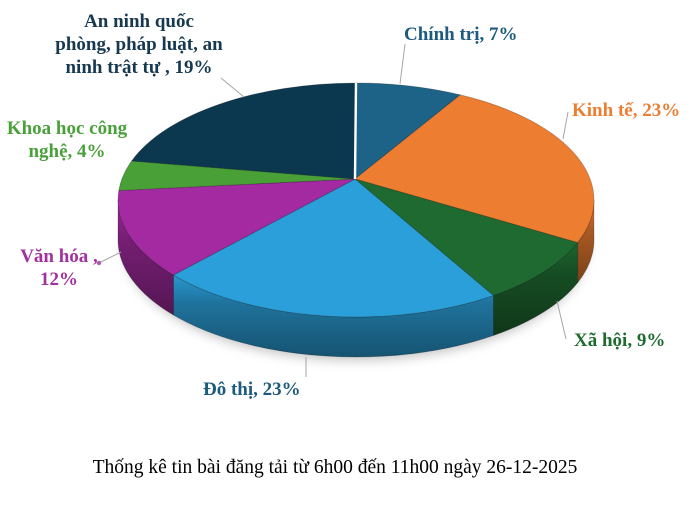 Image resolution: width=696 pixels, height=519 pixels. Describe the element at coordinates (626, 110) in the screenshot. I see `slice-label-kinh-te: Kinh tế, 23%` at that location.